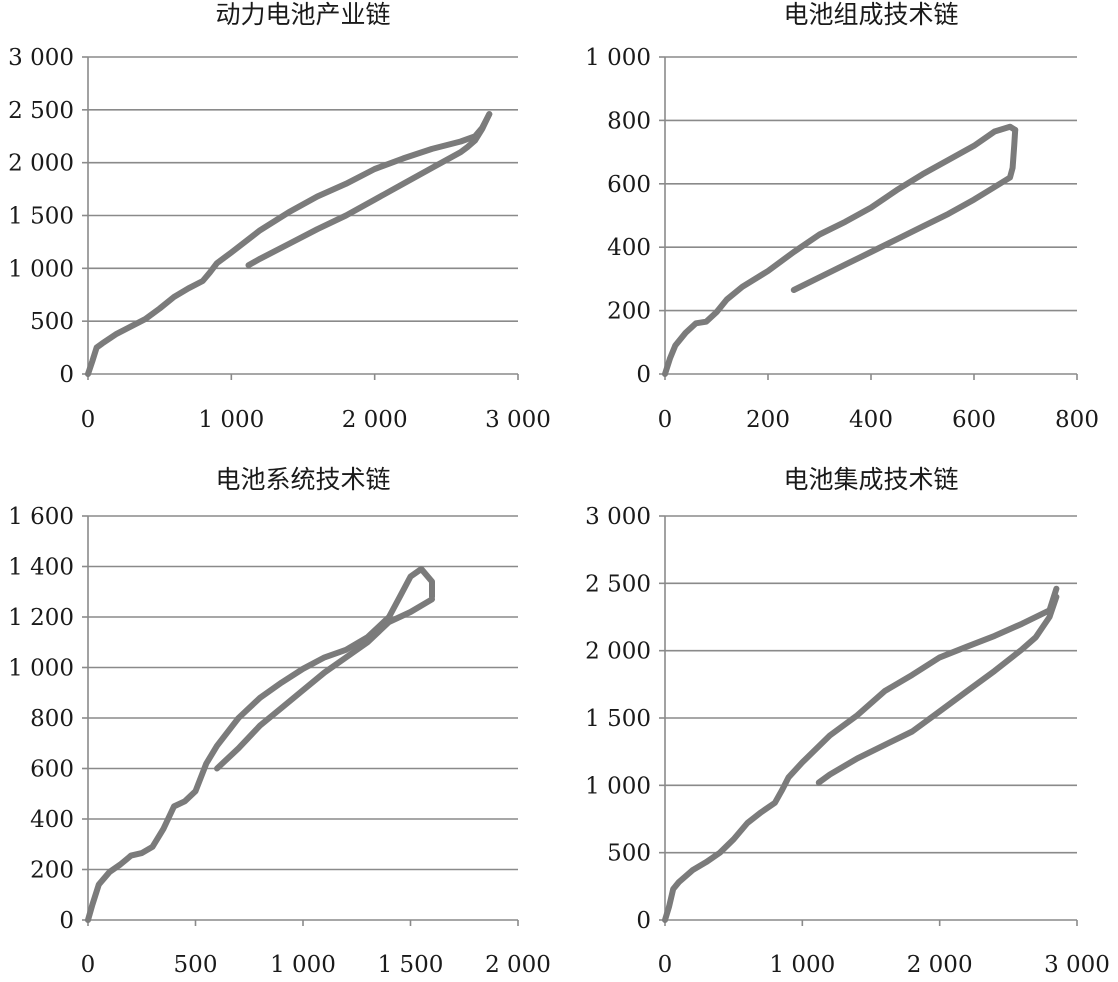 This screenshot has height=982, width=1118. What do you see at coordinates (1077, 420) in the screenshot?
I see `x-tick-label: 800` at bounding box center [1077, 420].